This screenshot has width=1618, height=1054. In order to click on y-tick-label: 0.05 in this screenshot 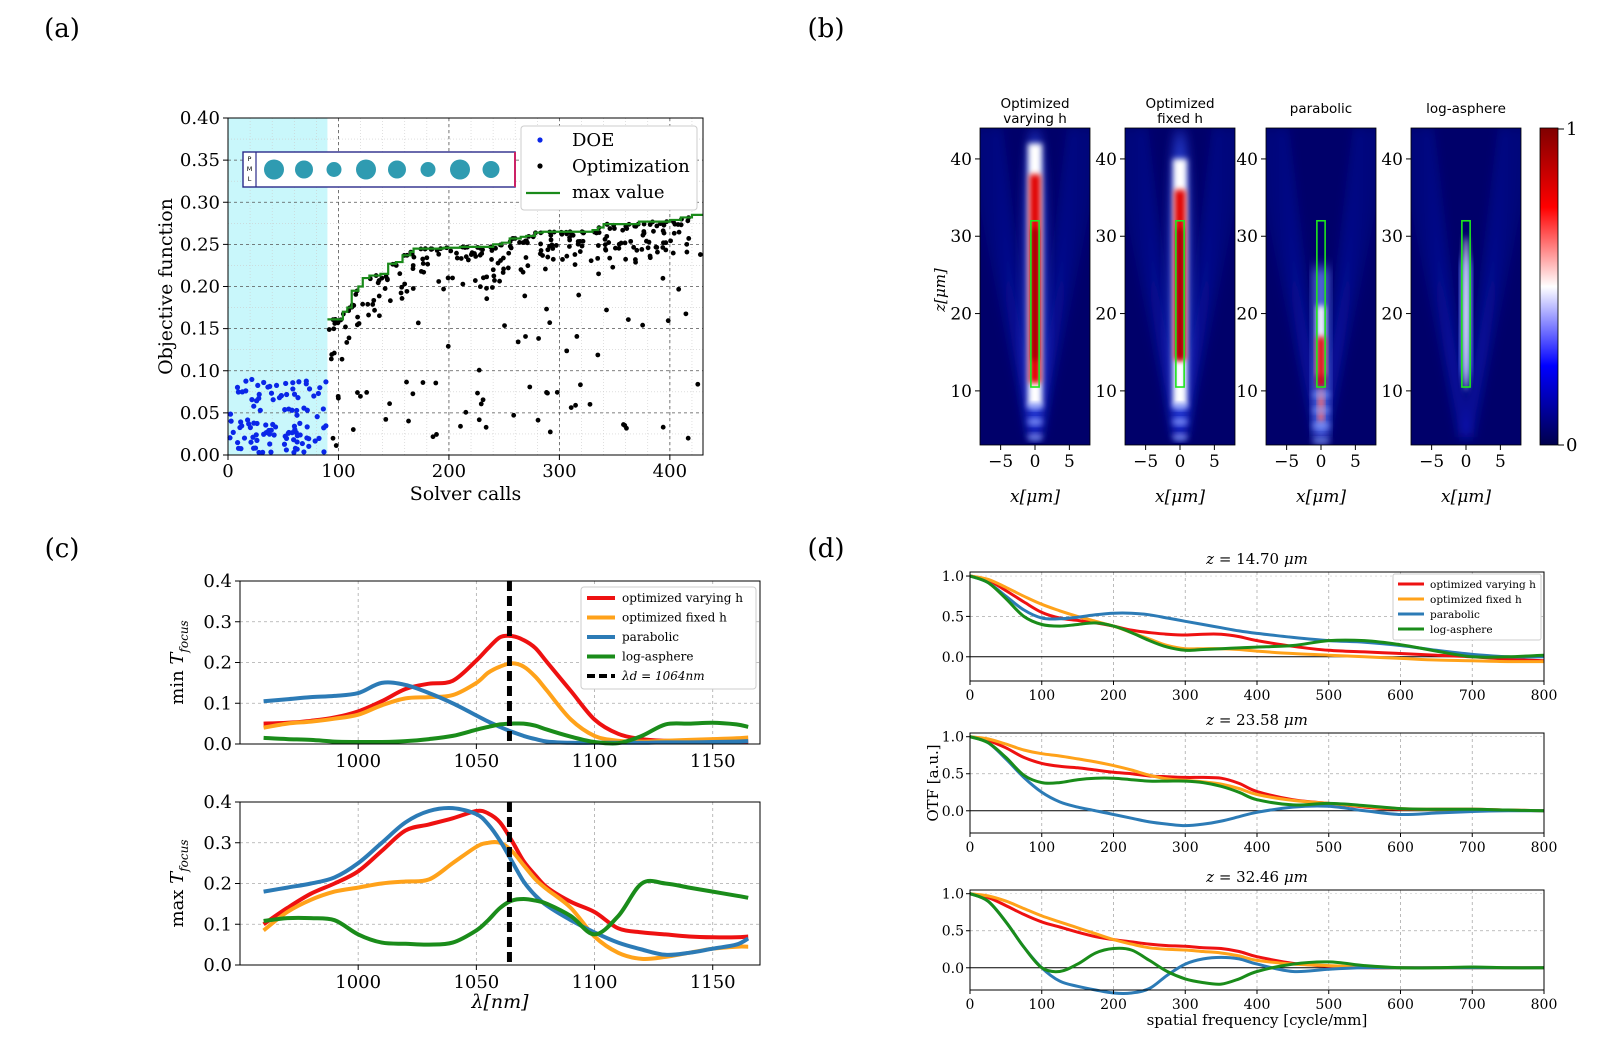, I will do `click(200, 413)`.